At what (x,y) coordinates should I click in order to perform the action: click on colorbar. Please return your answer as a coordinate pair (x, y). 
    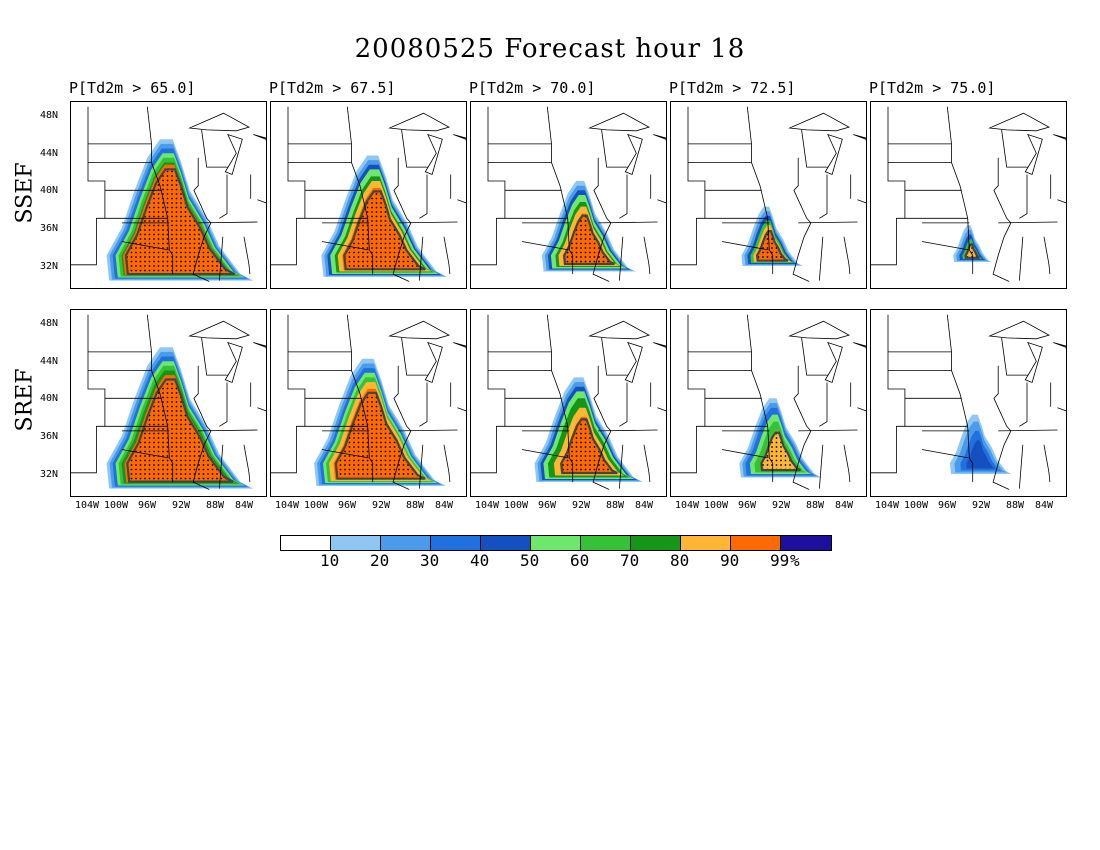
    Looking at the image, I should click on (556, 543).